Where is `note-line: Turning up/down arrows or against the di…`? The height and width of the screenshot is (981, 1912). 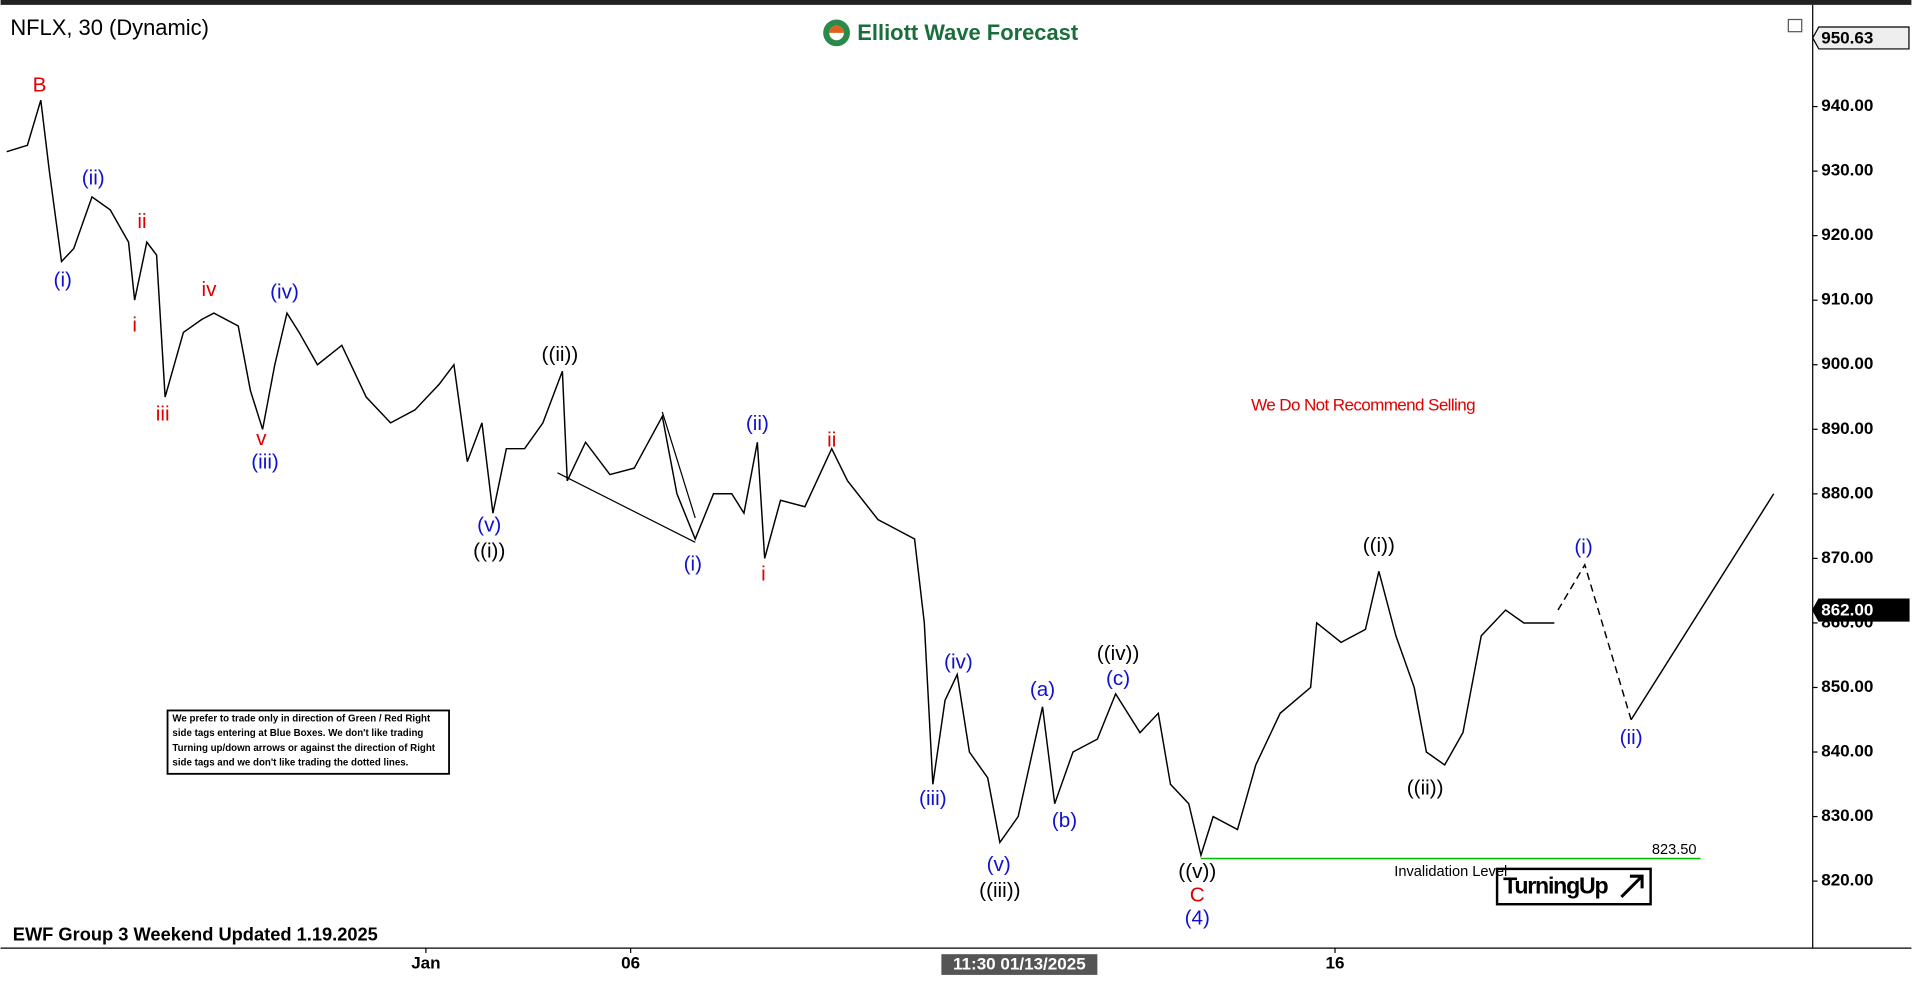 note-line: Turning up/down arrows or against the di… is located at coordinates (303, 748).